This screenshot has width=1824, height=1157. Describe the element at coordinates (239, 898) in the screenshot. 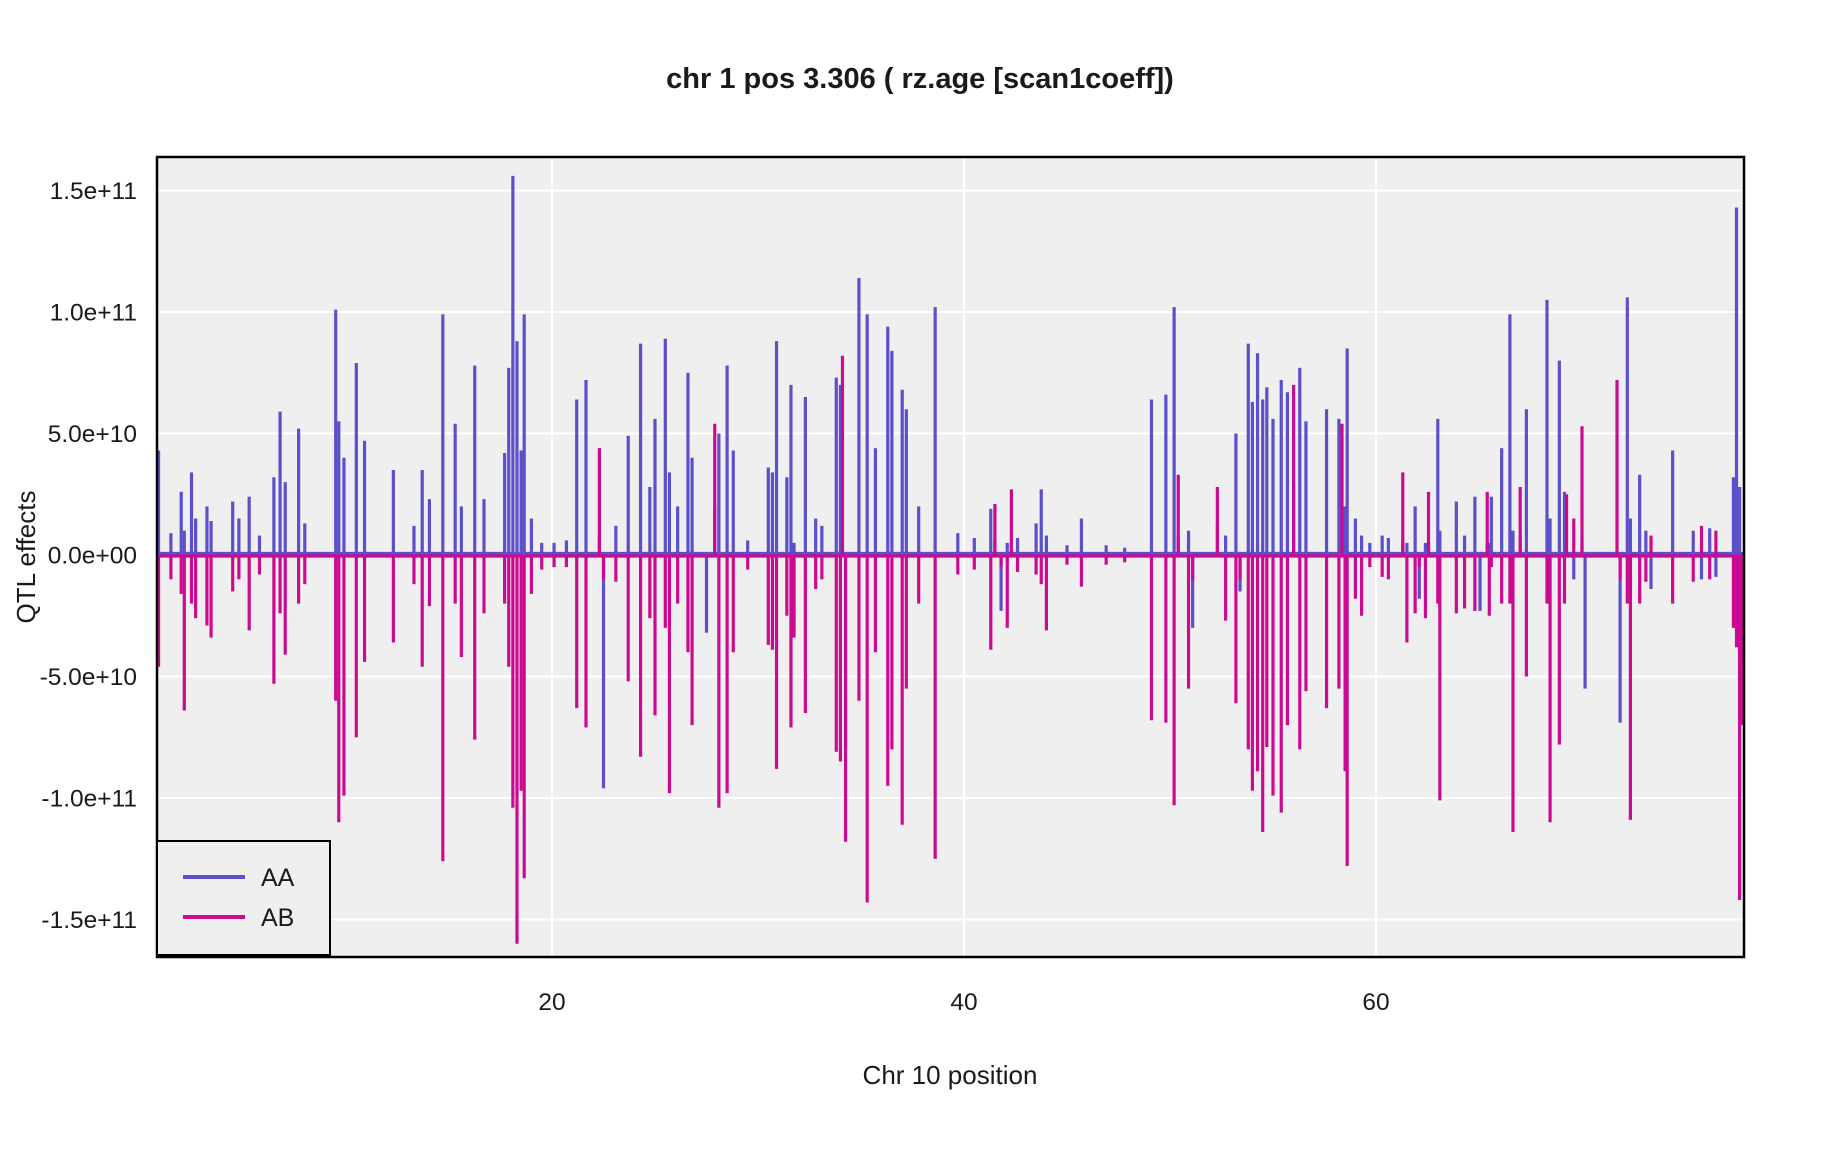

I see `legend-entries: AA AB` at that location.